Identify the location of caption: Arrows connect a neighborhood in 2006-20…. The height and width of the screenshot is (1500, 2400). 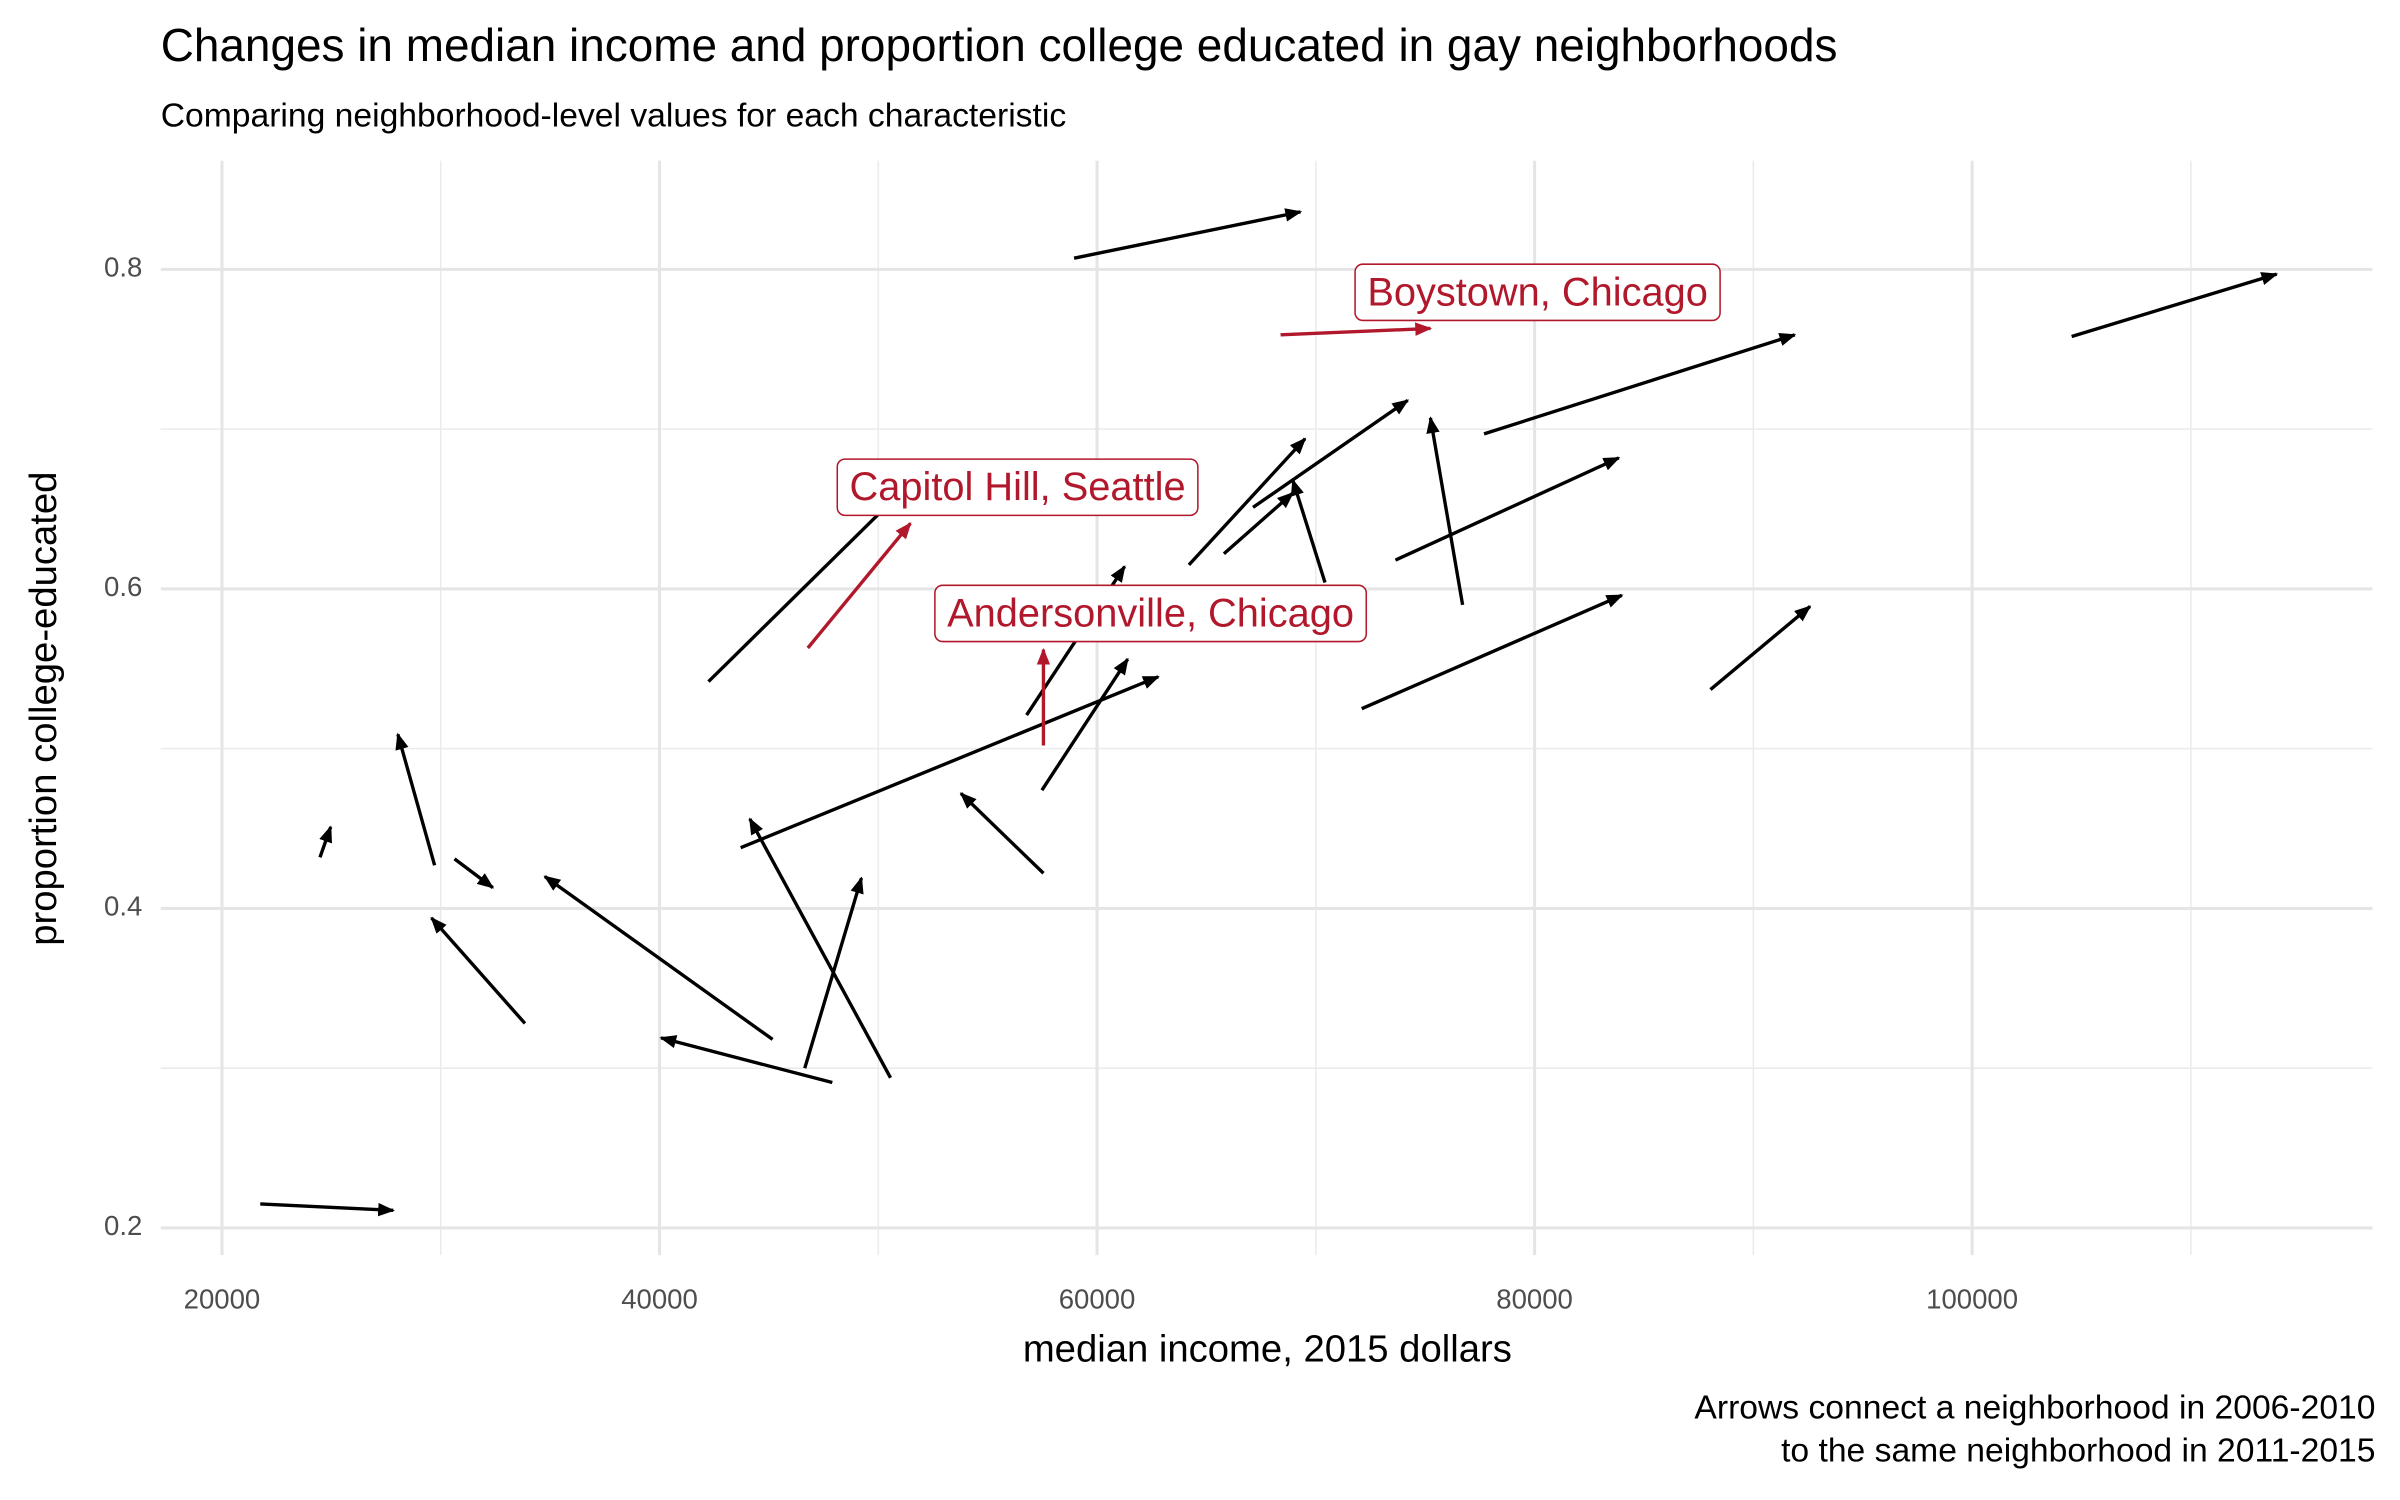
(2034, 1408).